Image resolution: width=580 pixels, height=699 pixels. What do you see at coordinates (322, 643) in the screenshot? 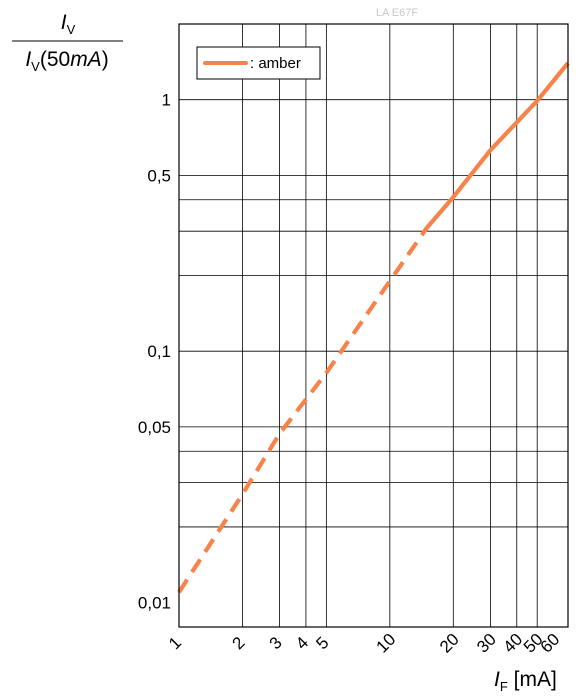
I see `x-tick-label: 5` at bounding box center [322, 643].